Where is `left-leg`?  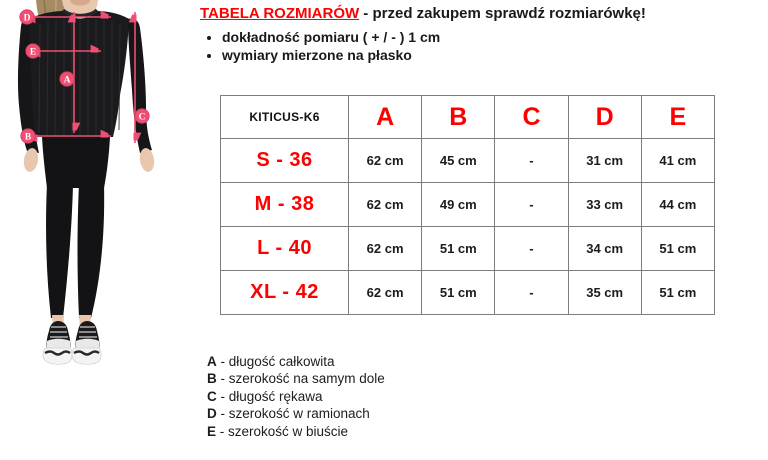
left-leg is located at coordinates (59, 251).